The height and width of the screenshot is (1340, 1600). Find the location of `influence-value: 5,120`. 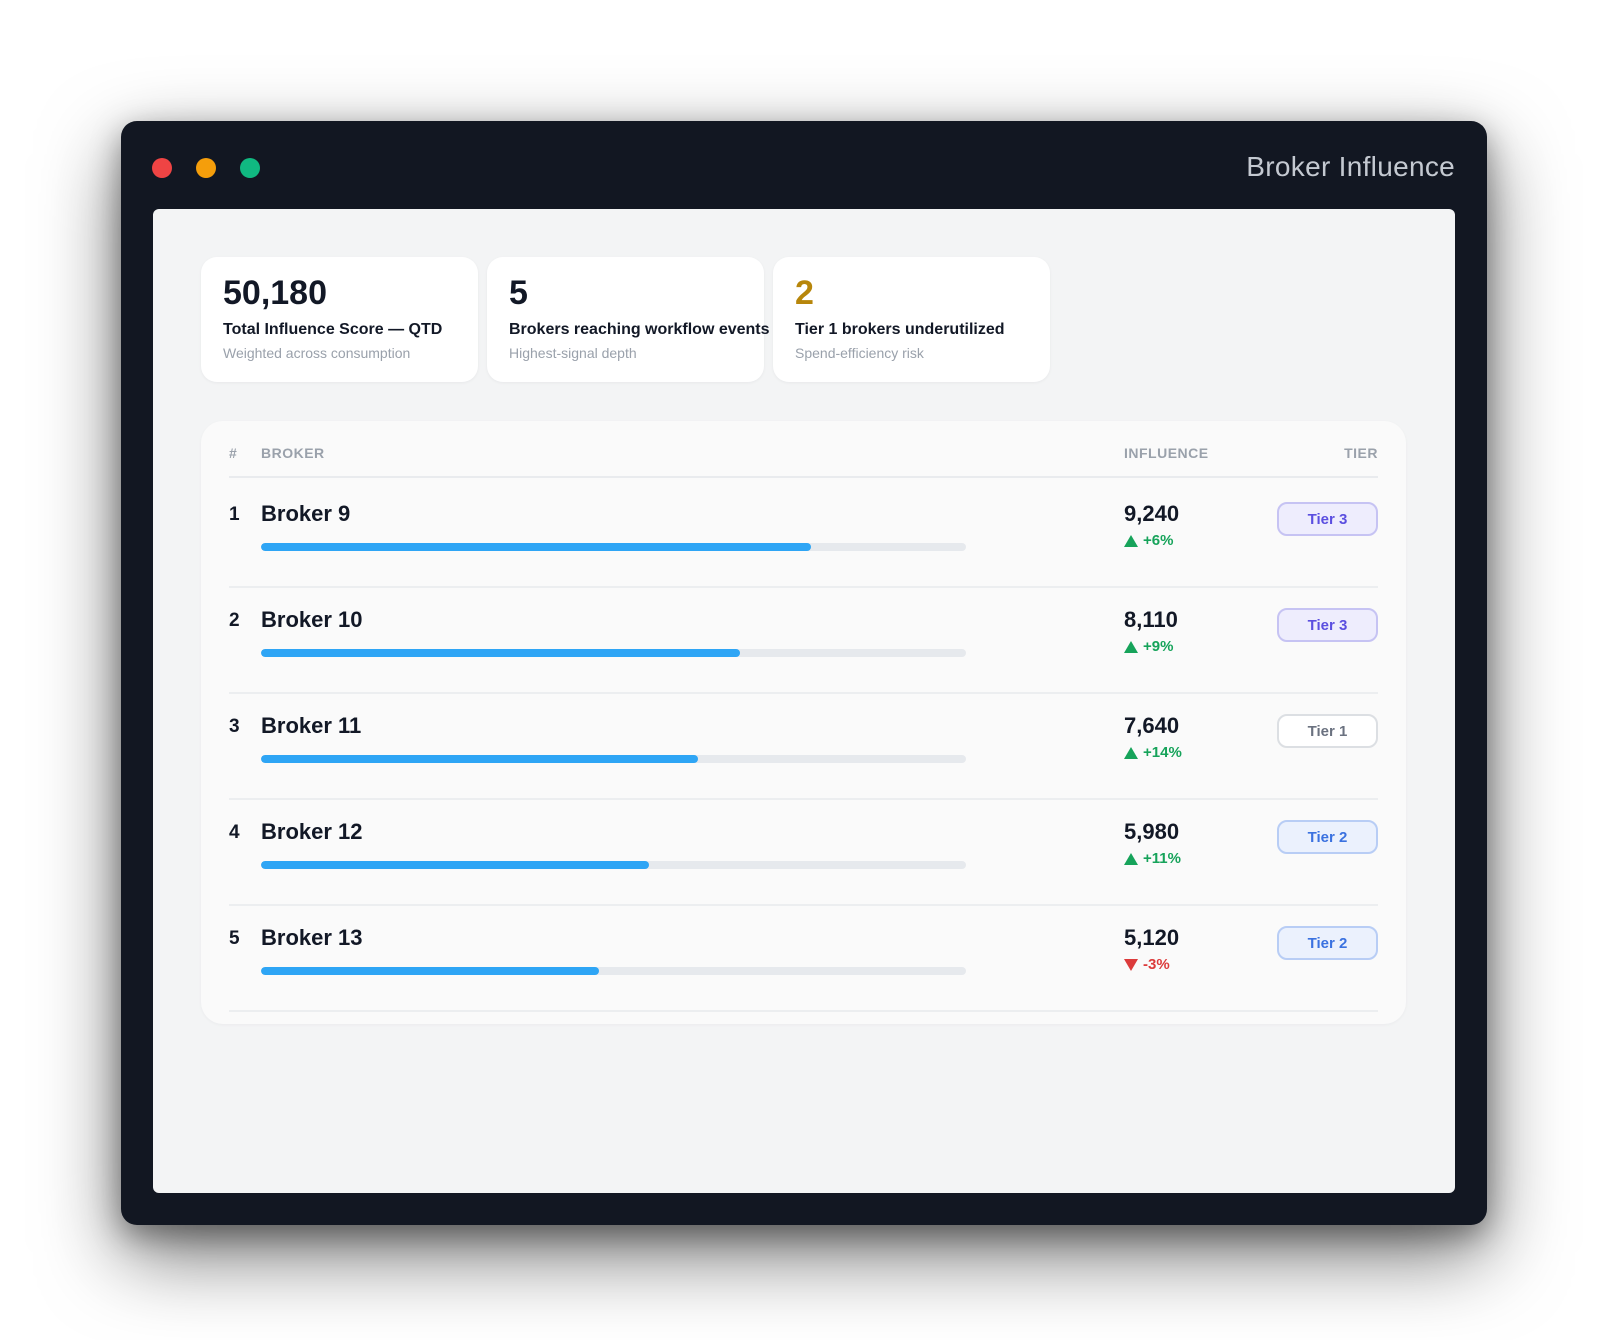

influence-value: 5,120 is located at coordinates (1152, 937).